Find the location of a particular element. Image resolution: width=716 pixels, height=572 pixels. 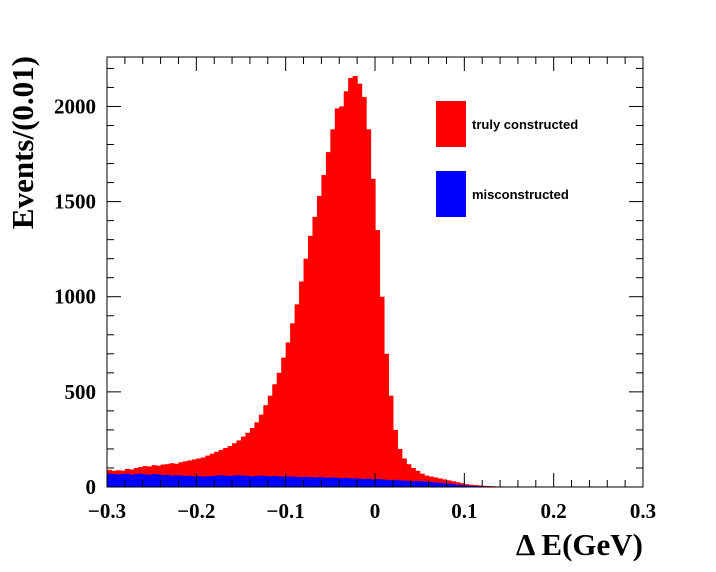

legend-swatch-truly-constructed is located at coordinates (451, 124).